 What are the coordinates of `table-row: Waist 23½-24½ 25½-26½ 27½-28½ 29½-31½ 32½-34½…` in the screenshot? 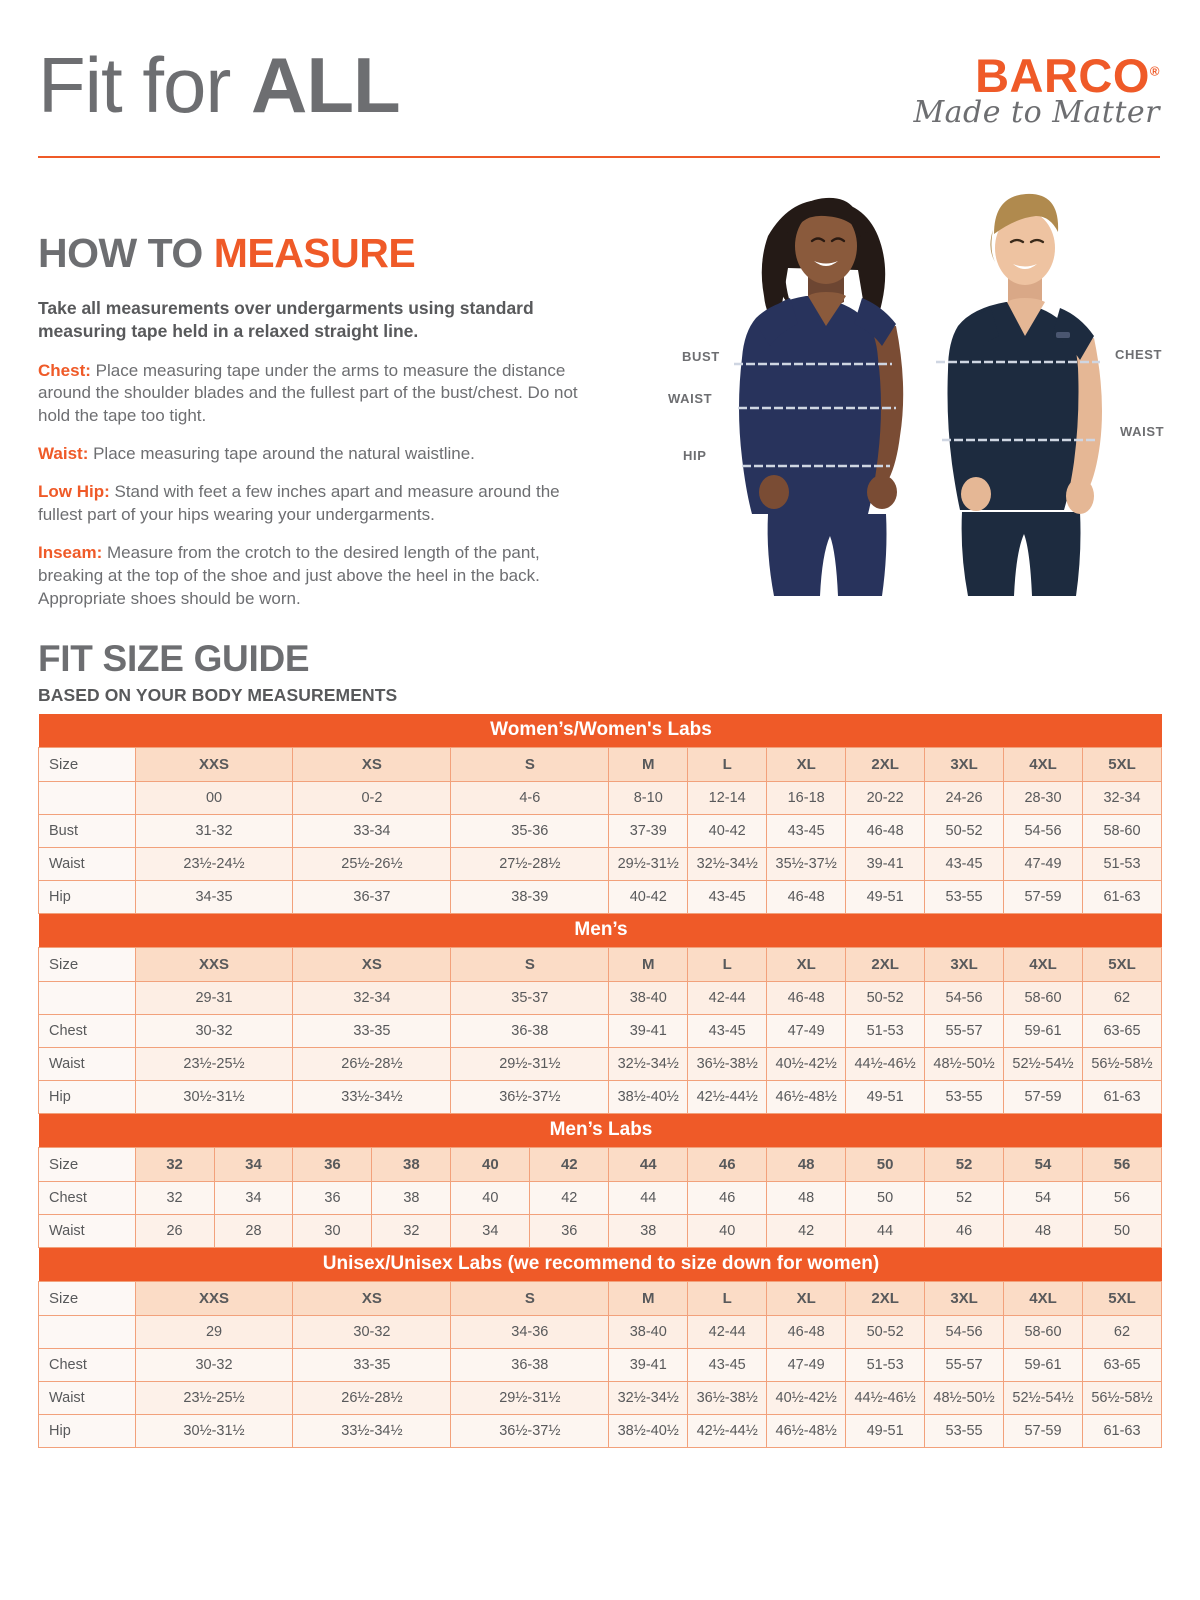 It's located at (600, 864).